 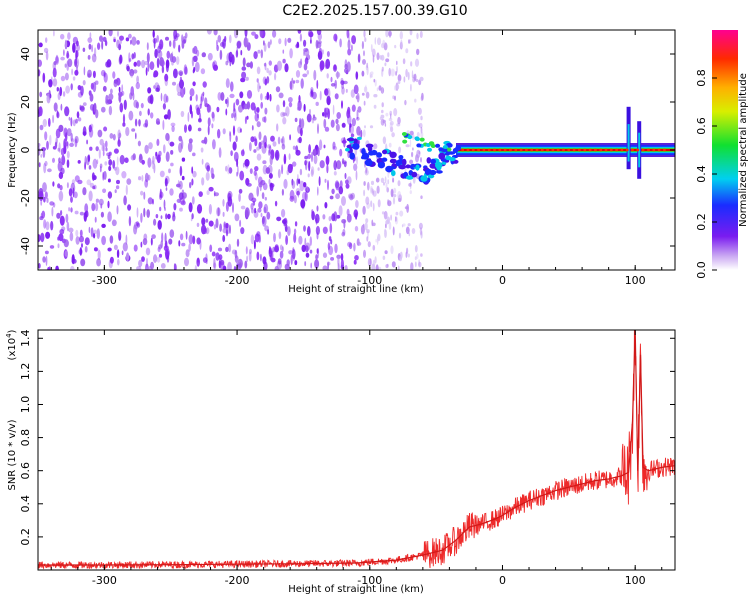 What do you see at coordinates (628, 143) in the screenshot?
I see `burst` at bounding box center [628, 143].